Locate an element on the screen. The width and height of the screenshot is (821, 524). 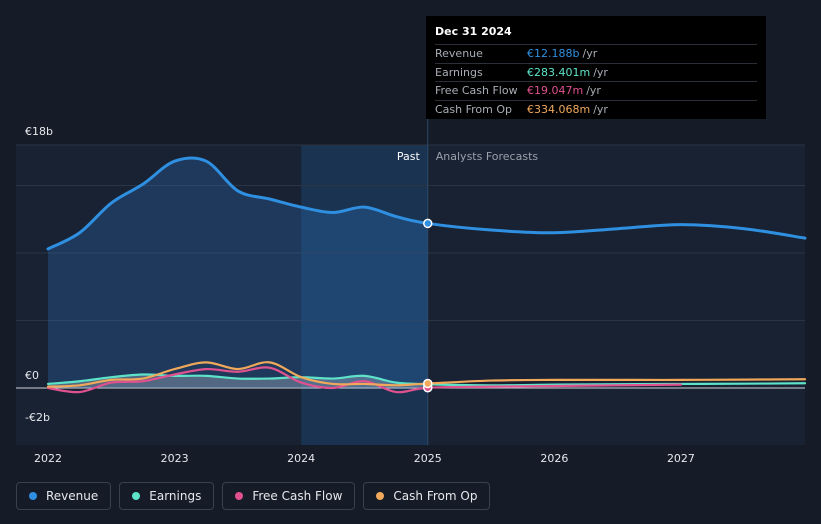
tooltip-value: €283.401m is located at coordinates (559, 72).